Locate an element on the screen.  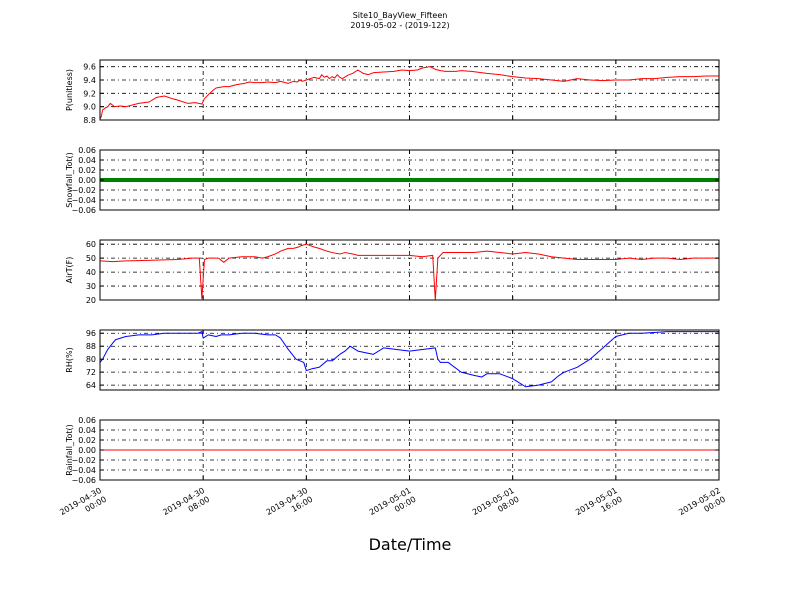
y-tick-label: 64 is located at coordinates (91, 385).